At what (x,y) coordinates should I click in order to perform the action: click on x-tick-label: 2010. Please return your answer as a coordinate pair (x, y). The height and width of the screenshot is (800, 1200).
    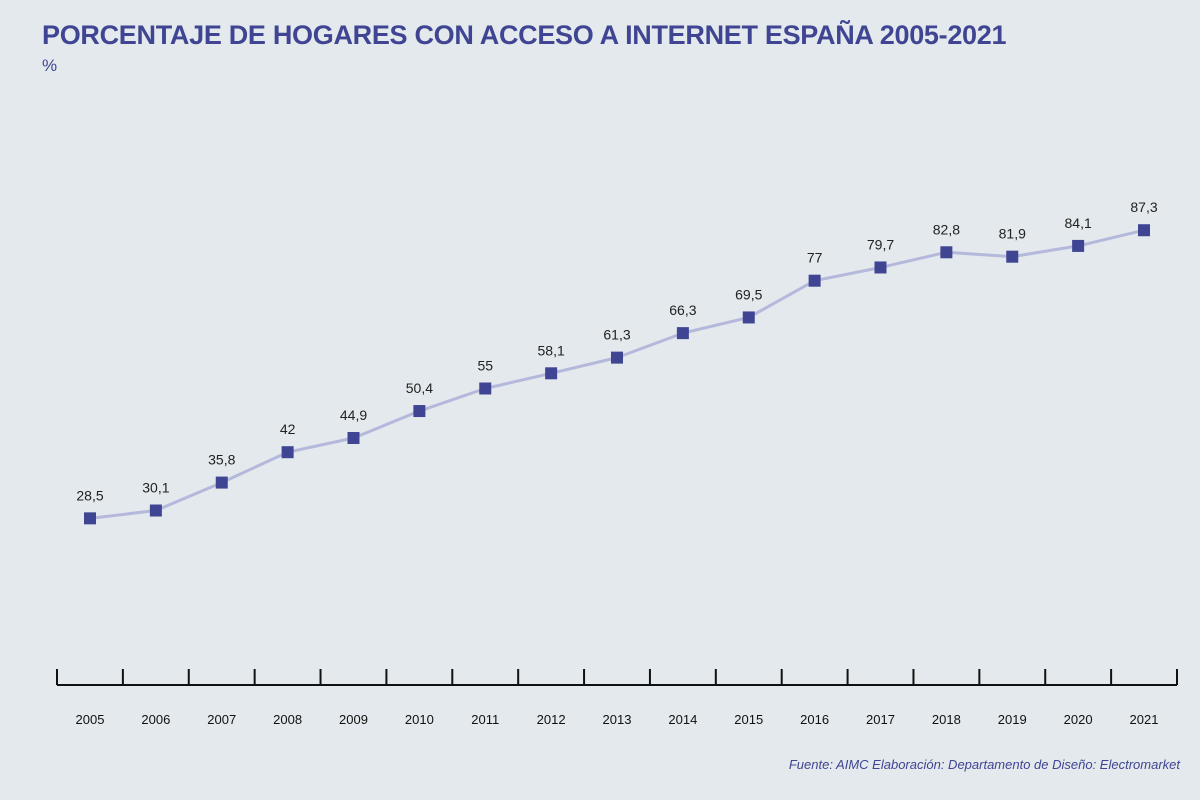
    Looking at the image, I should click on (419, 719).